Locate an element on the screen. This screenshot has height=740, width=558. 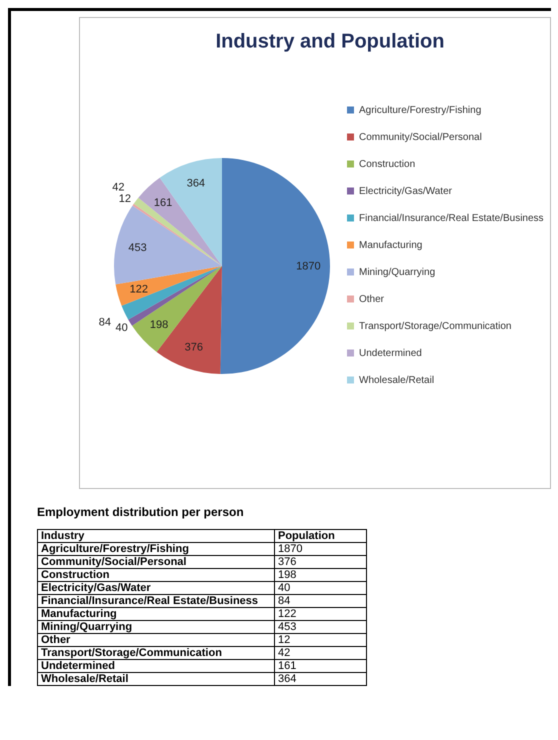
category-label: Community/Social/Personal is located at coordinates (156, 562).